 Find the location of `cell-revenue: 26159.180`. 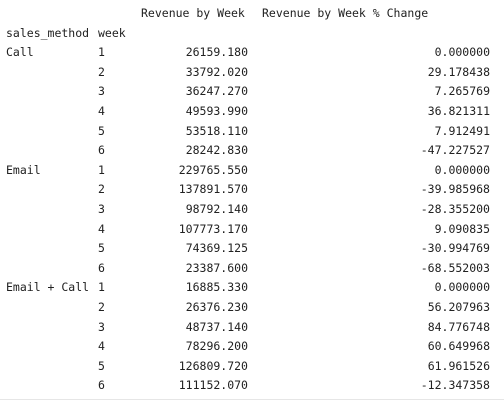

cell-revenue: 26159.180 is located at coordinates (216, 52).